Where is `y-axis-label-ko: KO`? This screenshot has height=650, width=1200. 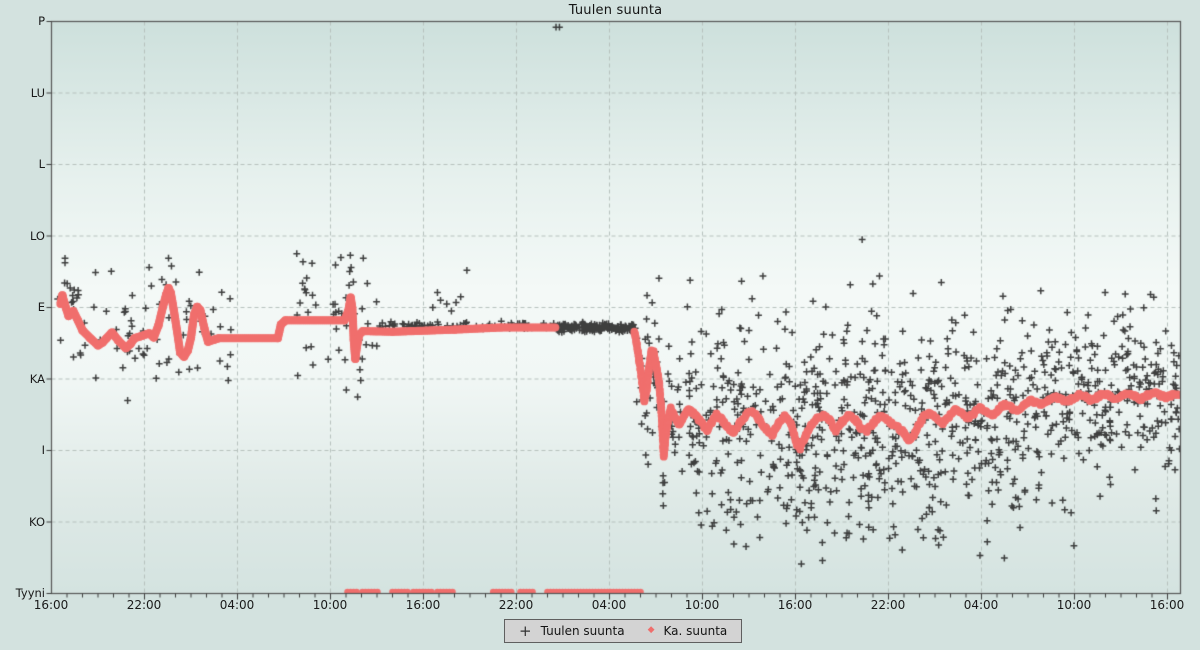 y-axis-label-ko: KO is located at coordinates (37, 521).